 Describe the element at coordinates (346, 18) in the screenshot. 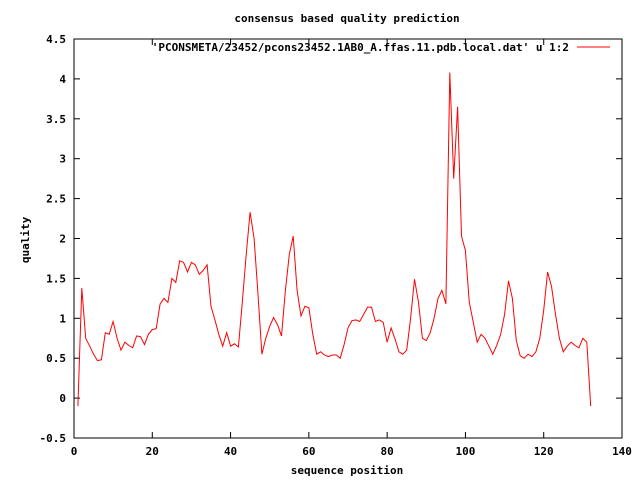

I see `chart-title: consensus based quality prediction` at that location.